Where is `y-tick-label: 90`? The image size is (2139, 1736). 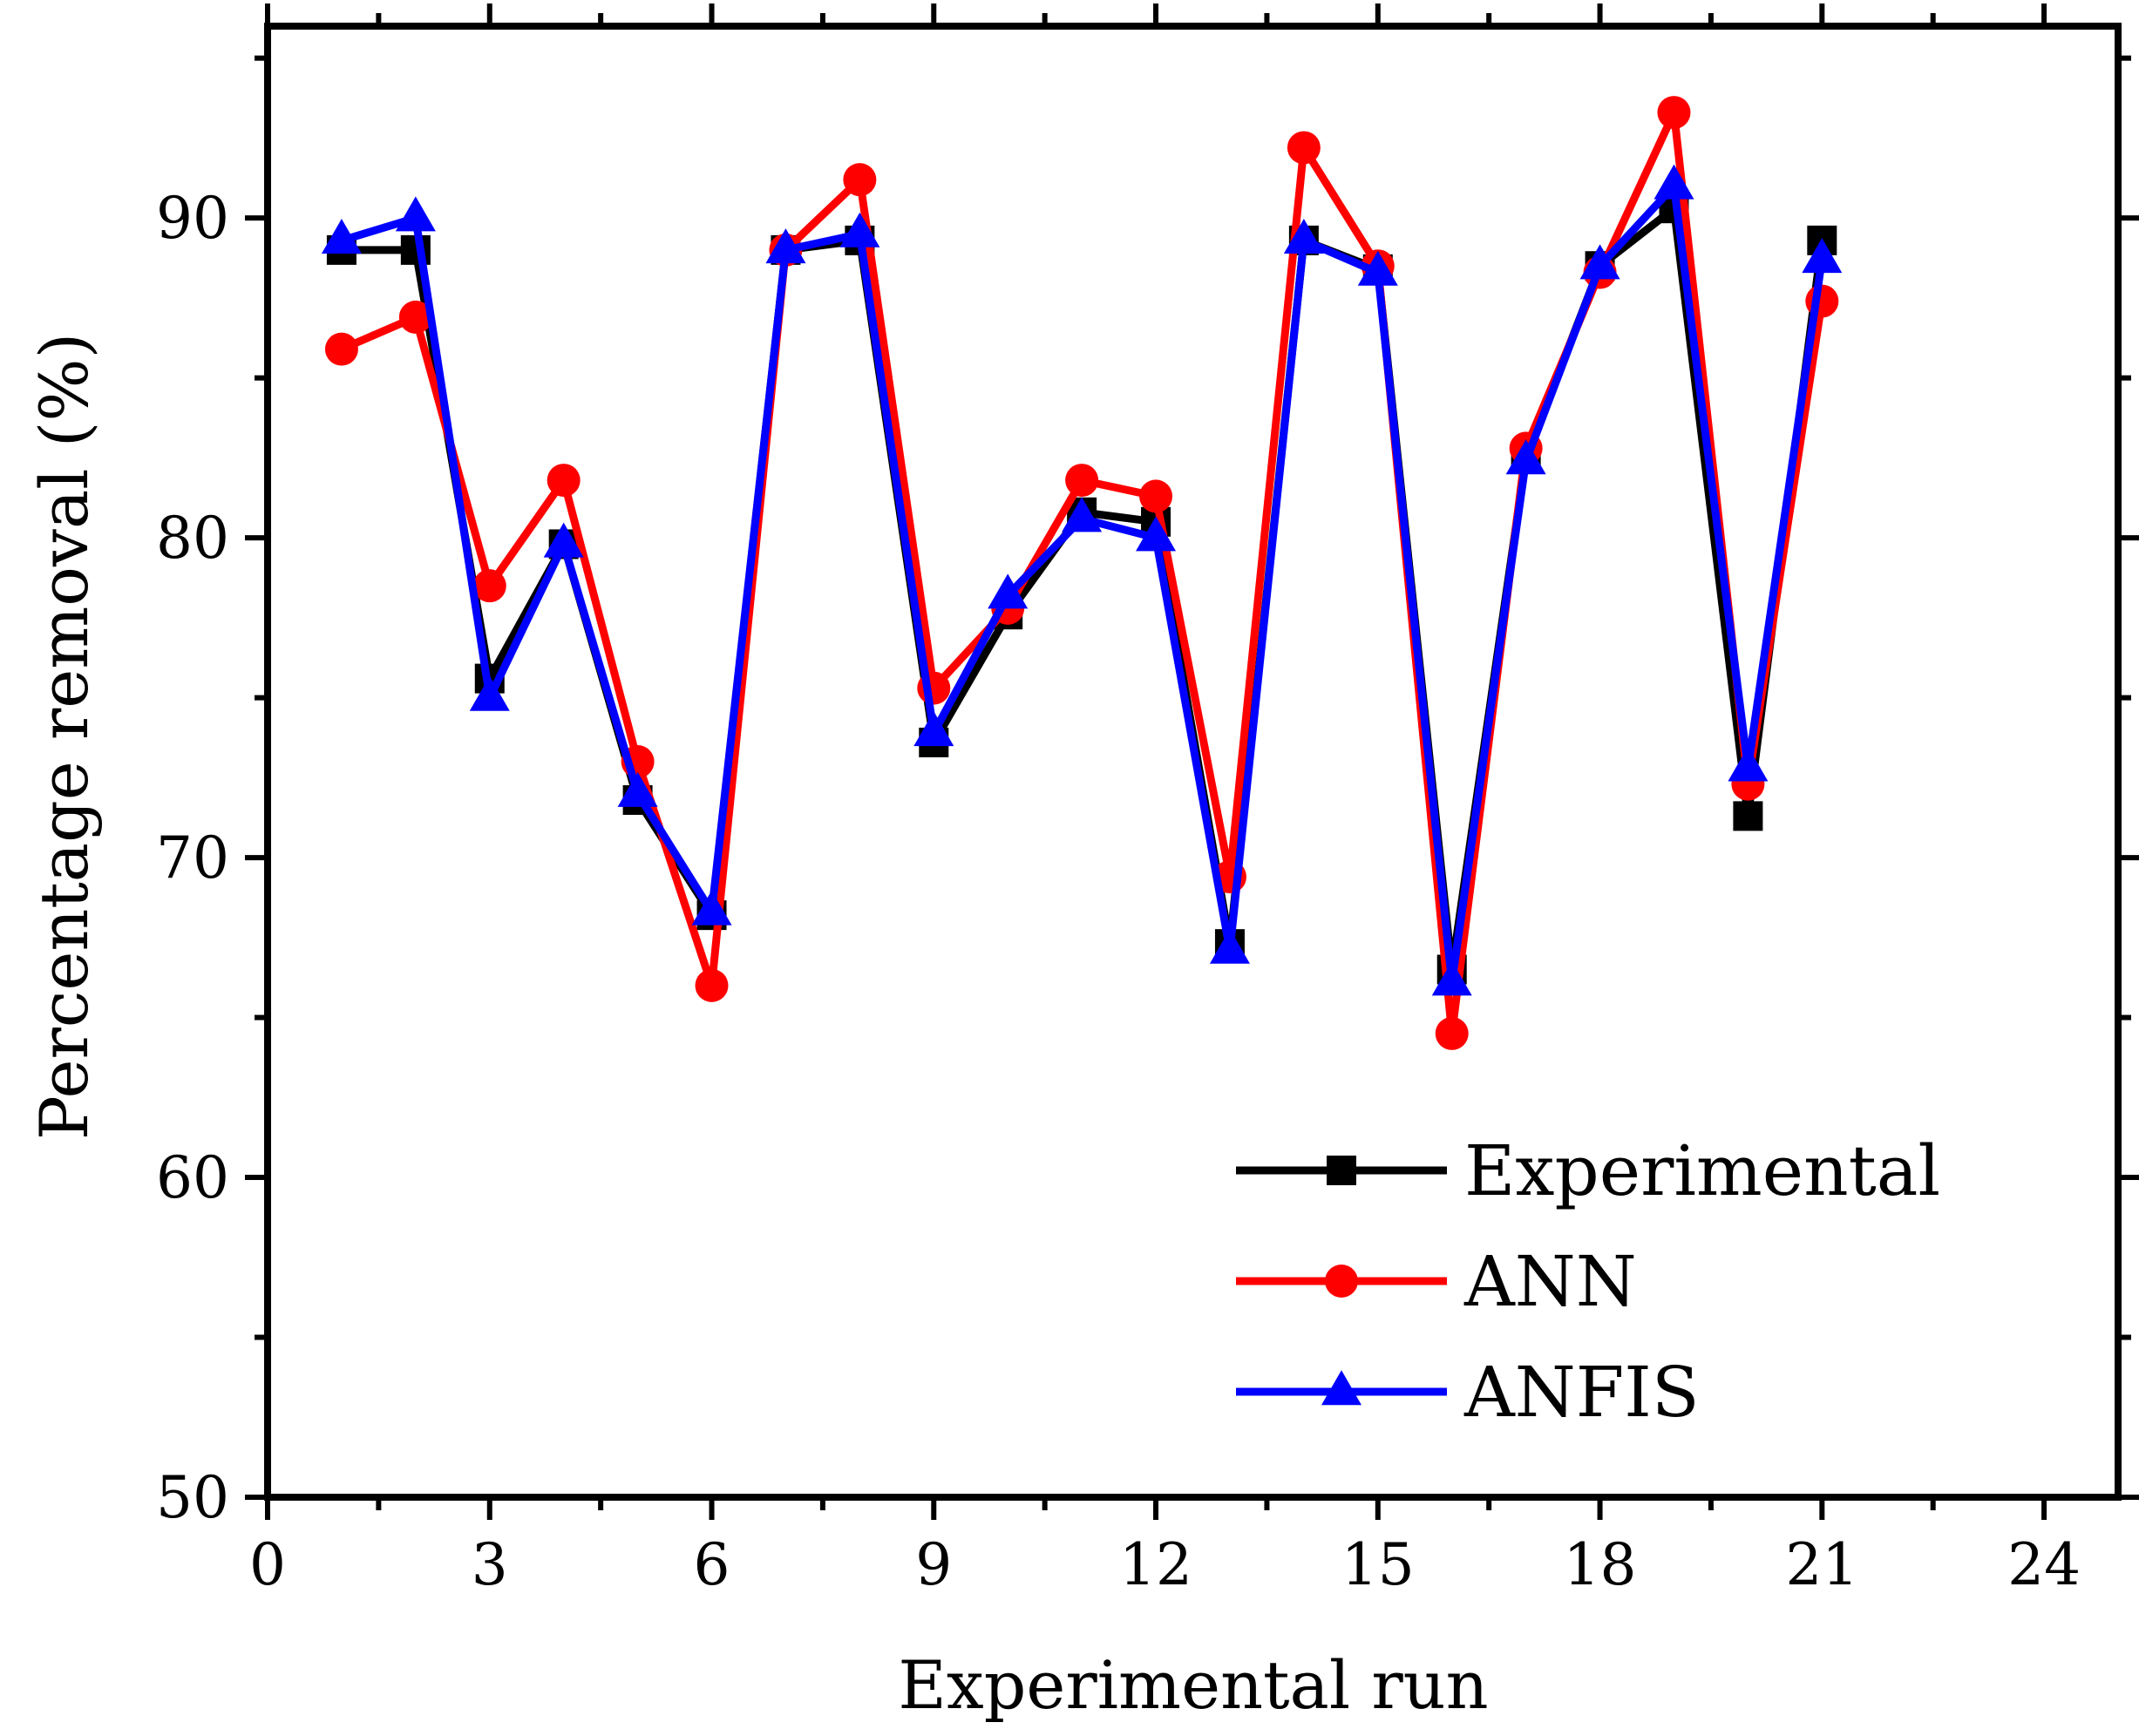 y-tick-label: 90 is located at coordinates (193, 218).